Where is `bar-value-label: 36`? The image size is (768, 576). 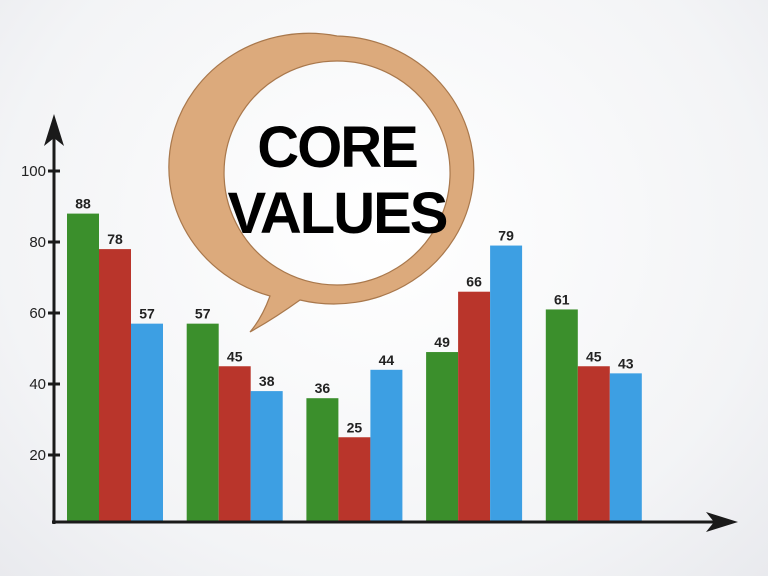
bar-value-label: 36 is located at coordinates (323, 388).